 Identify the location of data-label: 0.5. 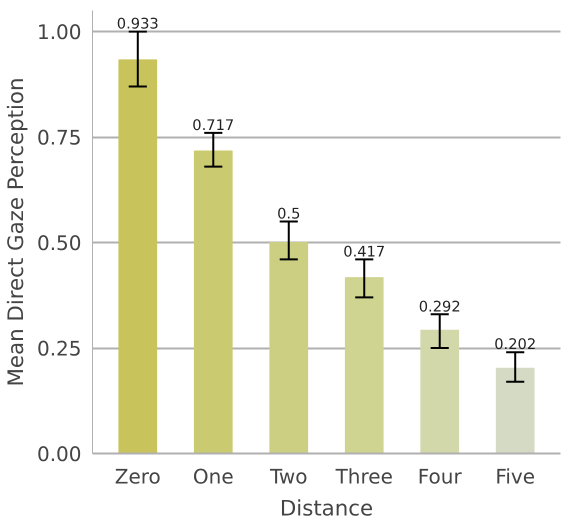
(288, 213).